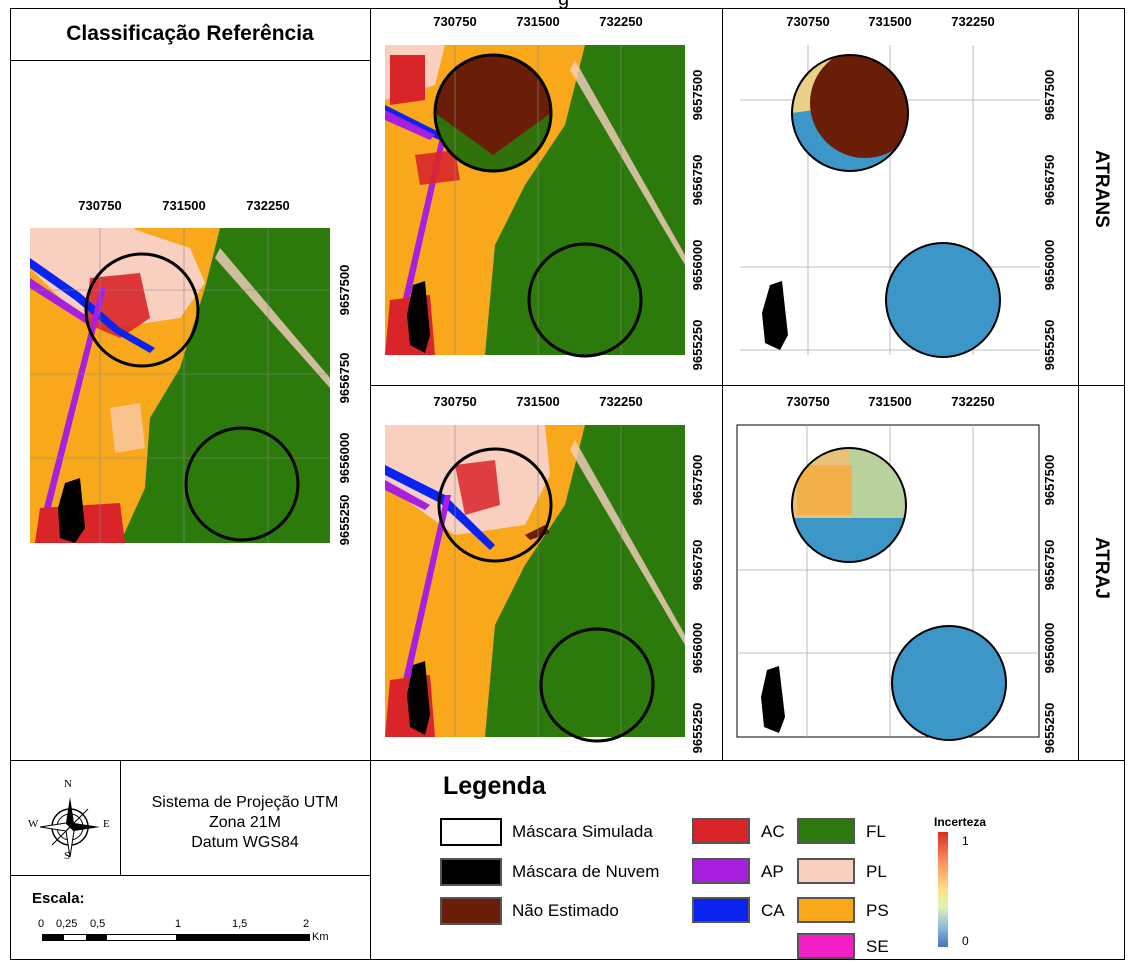 The height and width of the screenshot is (965, 1130). What do you see at coordinates (773, 910) in the screenshot?
I see `legend-label: CA` at bounding box center [773, 910].